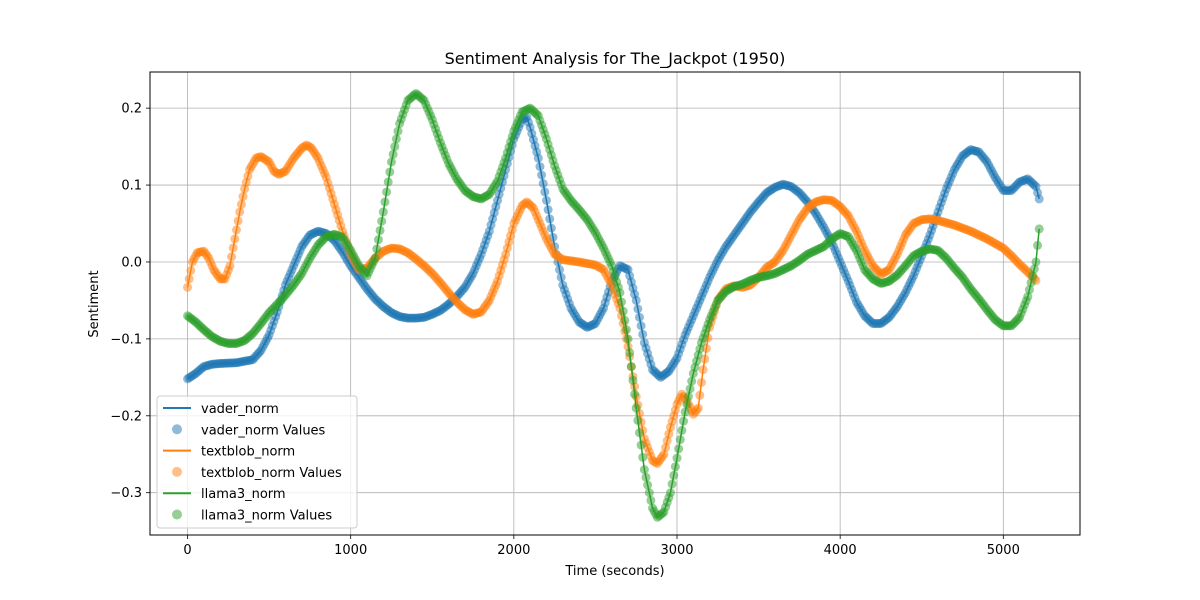 This screenshot has height=600, width=1200. What do you see at coordinates (271, 473) in the screenshot?
I see `legend-label: textblob_norm Values` at bounding box center [271, 473].